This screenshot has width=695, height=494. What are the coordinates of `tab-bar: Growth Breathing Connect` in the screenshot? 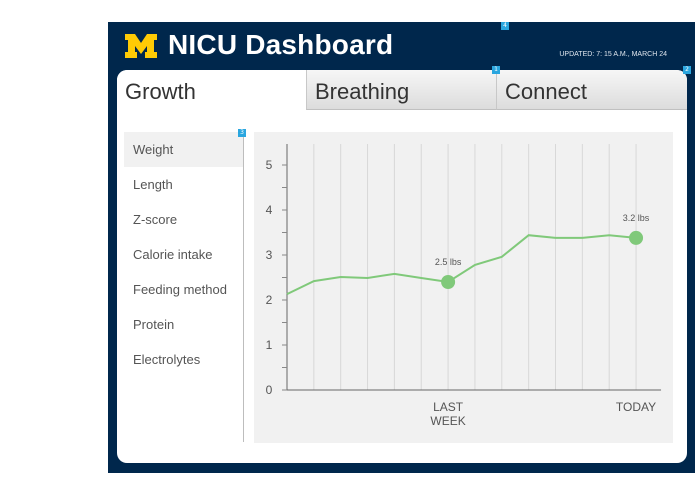 It's located at (402, 90).